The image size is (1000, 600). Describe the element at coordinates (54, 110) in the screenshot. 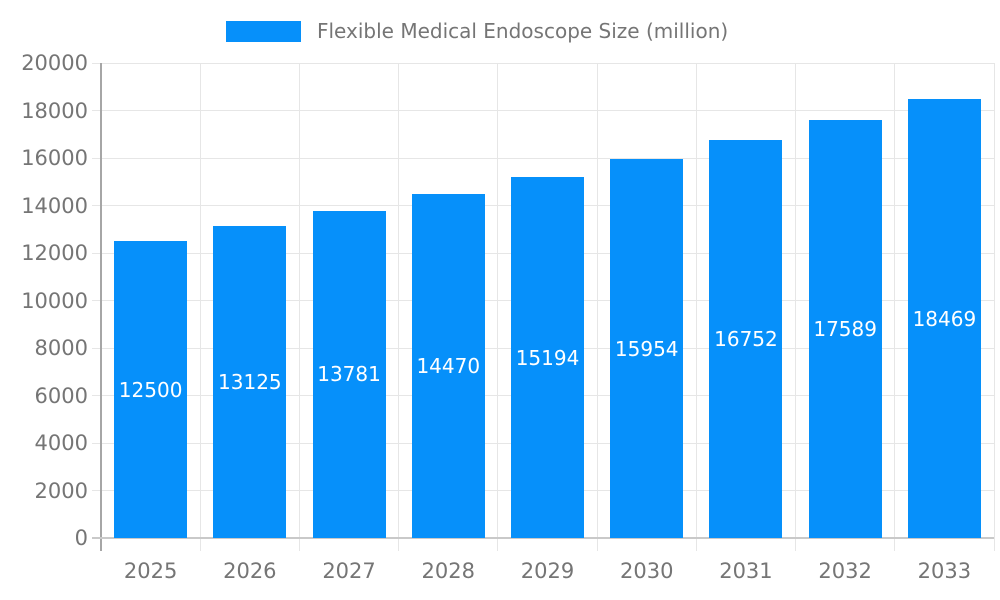

I see `y-axis-tick-label: 18000` at that location.